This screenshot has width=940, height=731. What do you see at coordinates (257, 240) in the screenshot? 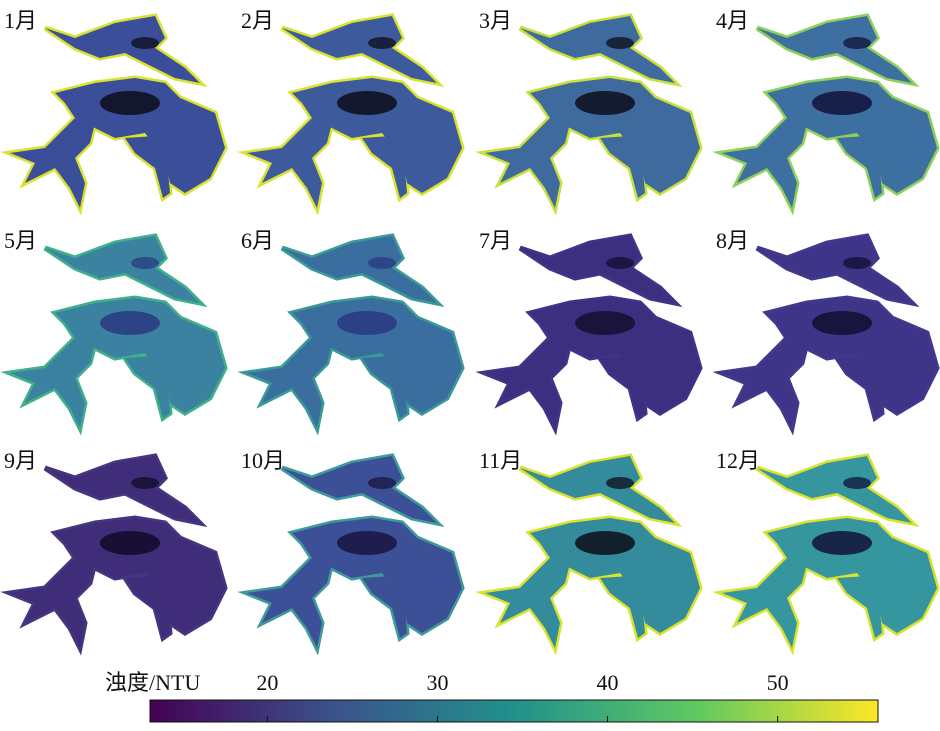
I see `panel-label: 6月` at bounding box center [257, 240].